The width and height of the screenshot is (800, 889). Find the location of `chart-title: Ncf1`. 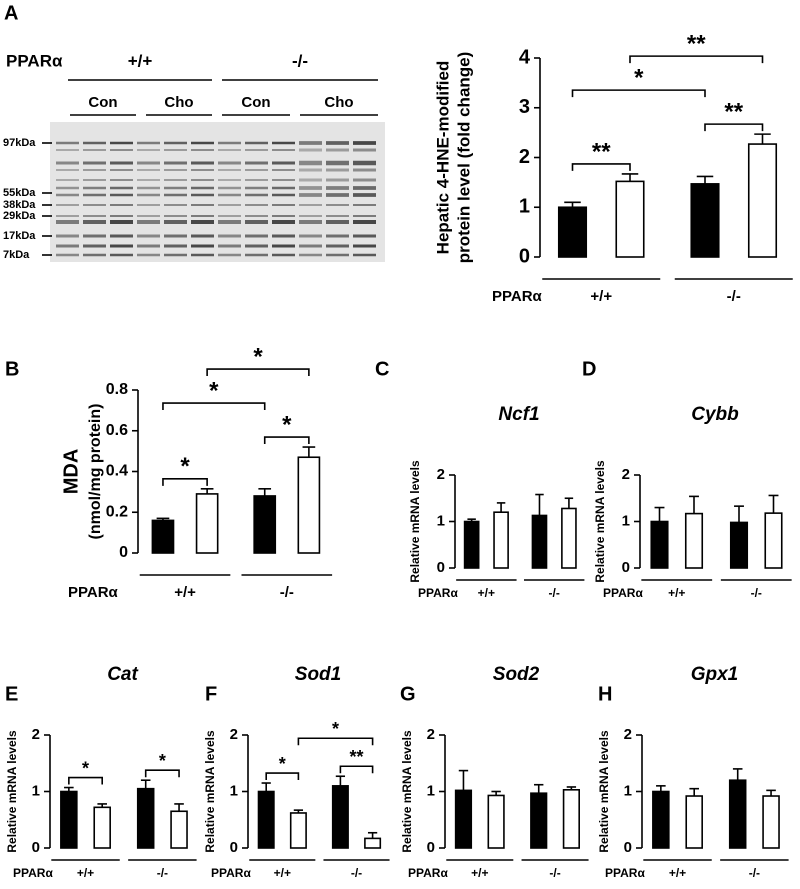

chart-title: Ncf1 is located at coordinates (518, 414).